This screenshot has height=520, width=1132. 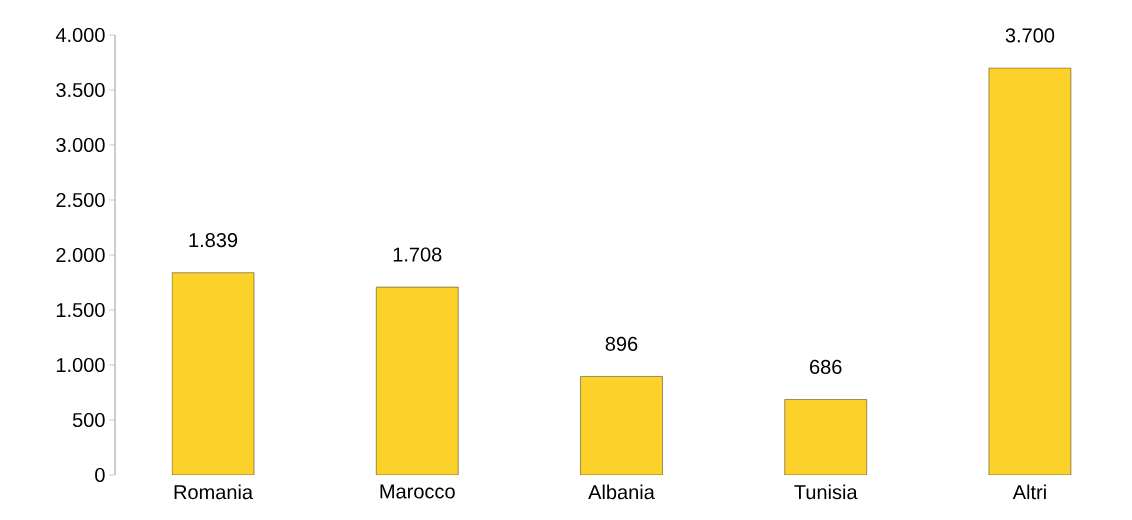 What do you see at coordinates (213, 240) in the screenshot?
I see `data-label: 1.839` at bounding box center [213, 240].